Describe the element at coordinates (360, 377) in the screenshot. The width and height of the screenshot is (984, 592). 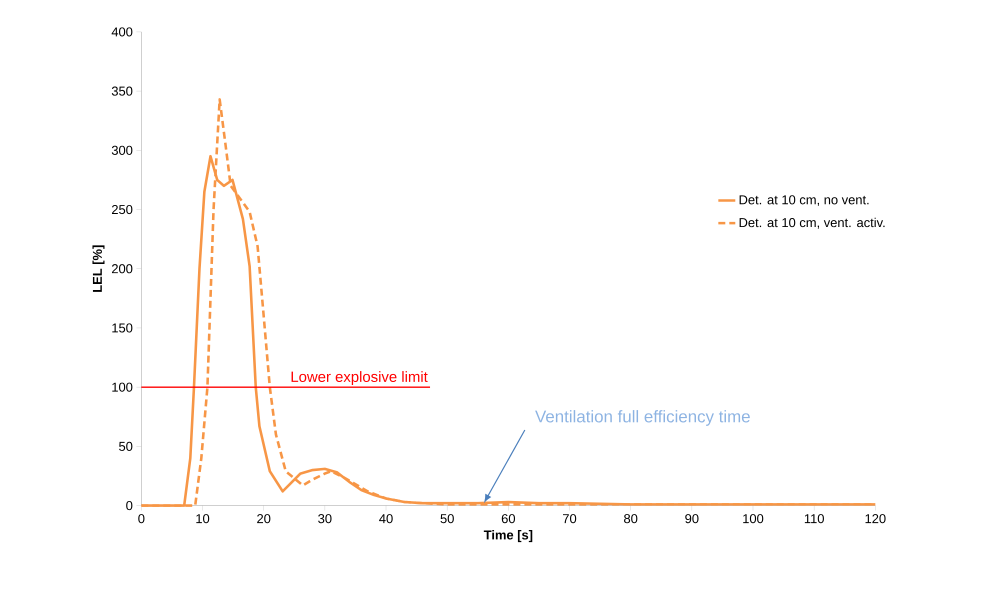
I see `ref-line-label: Lower explosive limit` at that location.